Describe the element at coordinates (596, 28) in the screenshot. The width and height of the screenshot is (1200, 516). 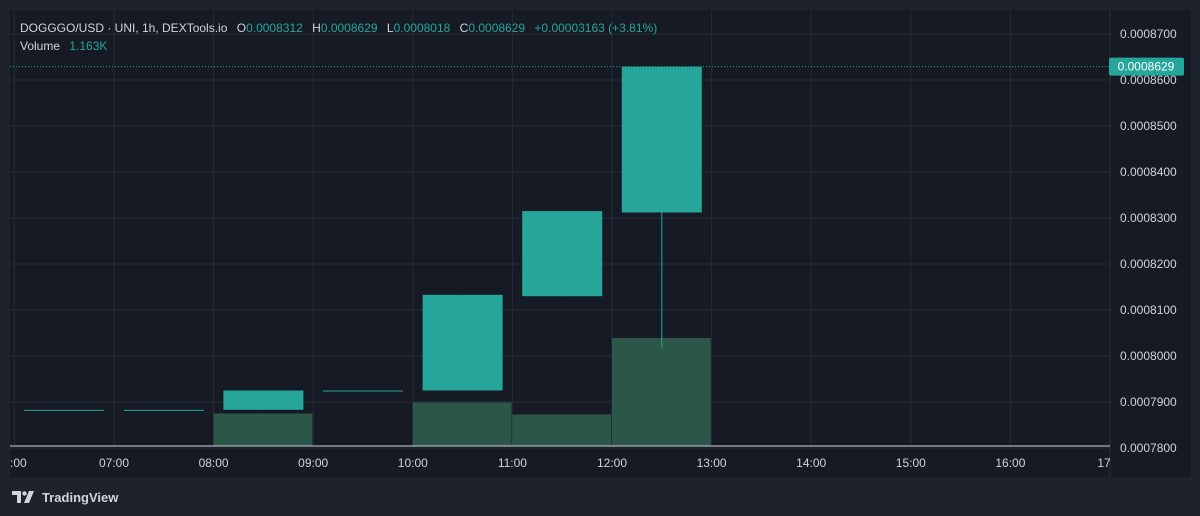
I see `change-value: +0.00003163 (+3.81%)` at that location.